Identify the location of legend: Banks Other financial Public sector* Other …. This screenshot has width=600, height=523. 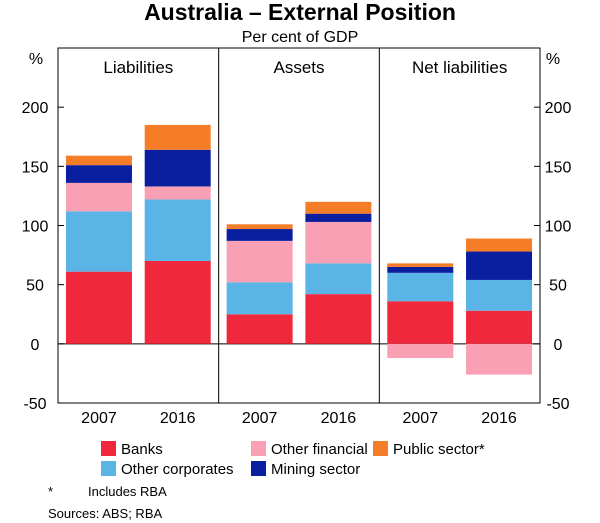
(293, 459).